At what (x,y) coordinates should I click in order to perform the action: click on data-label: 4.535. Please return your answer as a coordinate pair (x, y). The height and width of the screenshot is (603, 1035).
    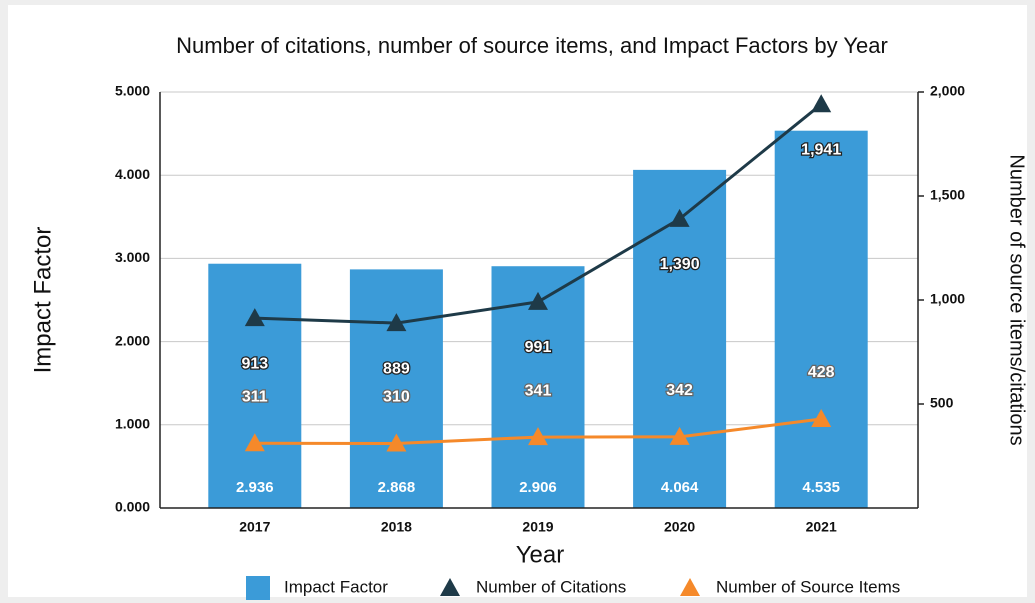
    Looking at the image, I should click on (821, 487).